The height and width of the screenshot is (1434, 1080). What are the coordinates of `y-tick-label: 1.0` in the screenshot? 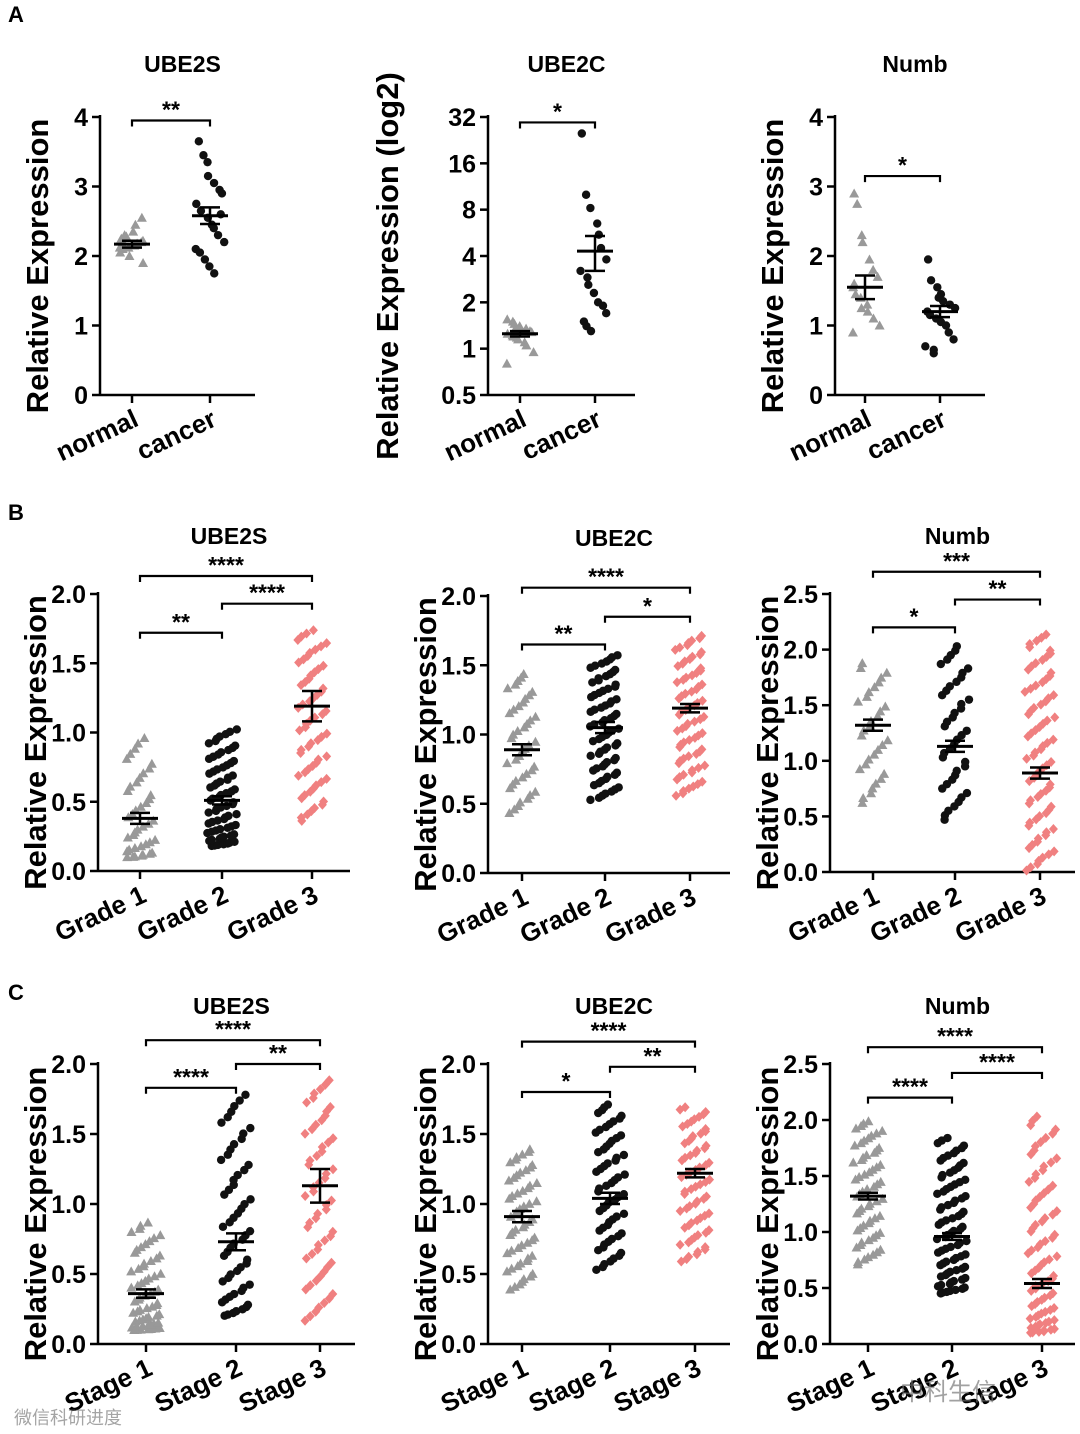 It's located at (458, 736).